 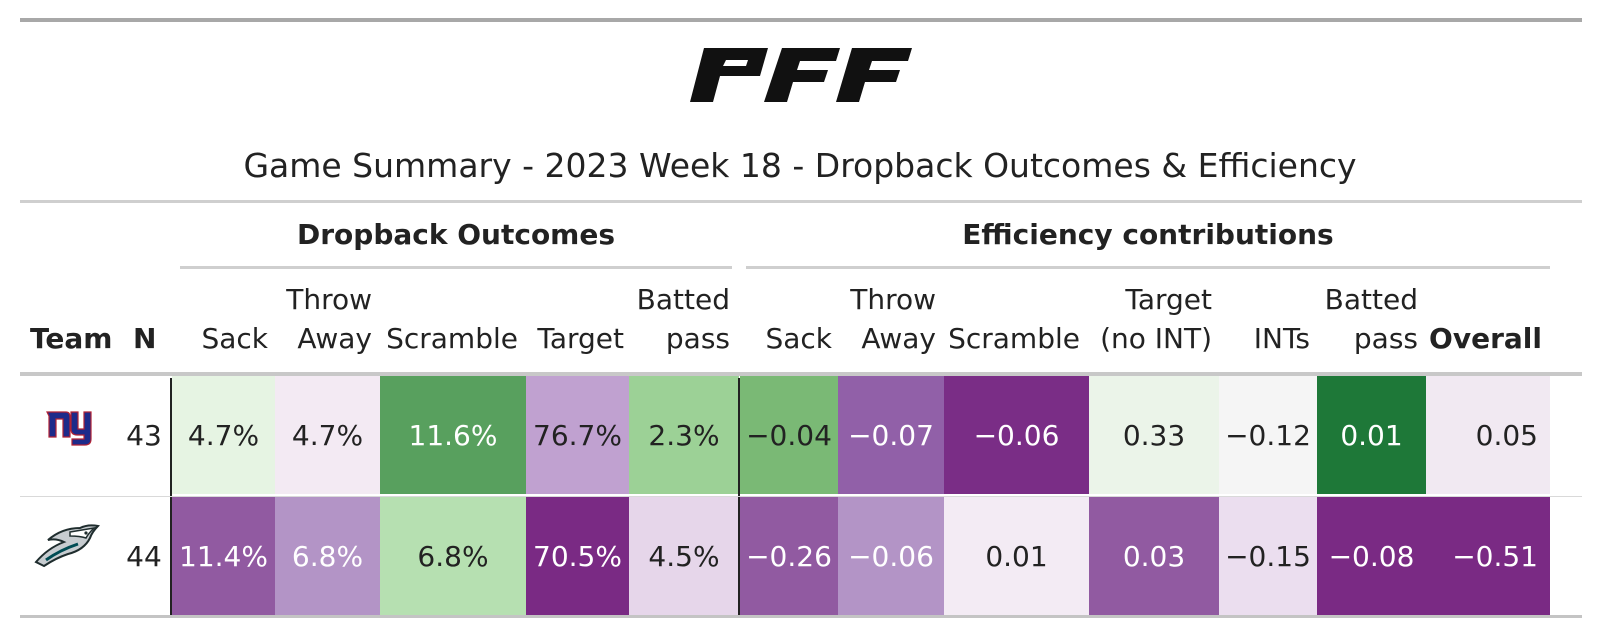 What do you see at coordinates (684, 435) in the screenshot?
I see `cell-row-1-outcome-batted-pass: 2.3%` at bounding box center [684, 435].